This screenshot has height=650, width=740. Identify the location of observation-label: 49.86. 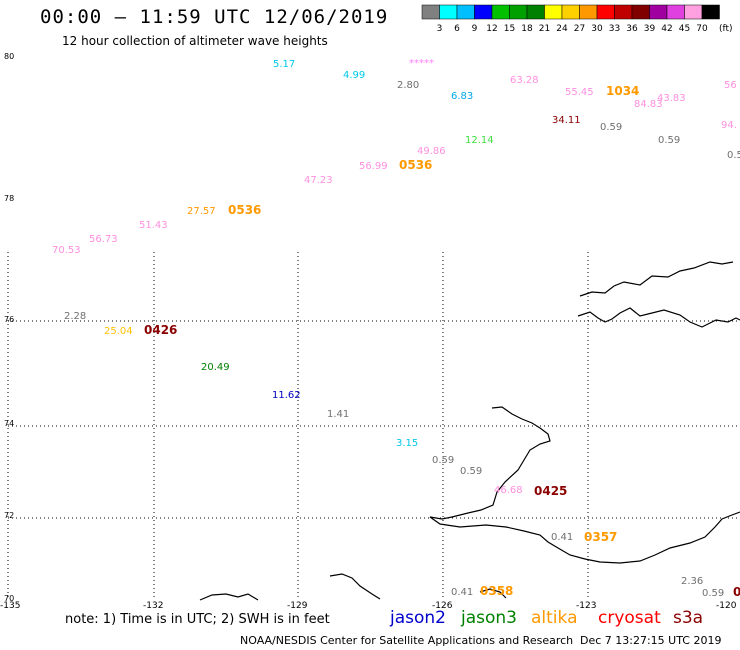
(431, 151).